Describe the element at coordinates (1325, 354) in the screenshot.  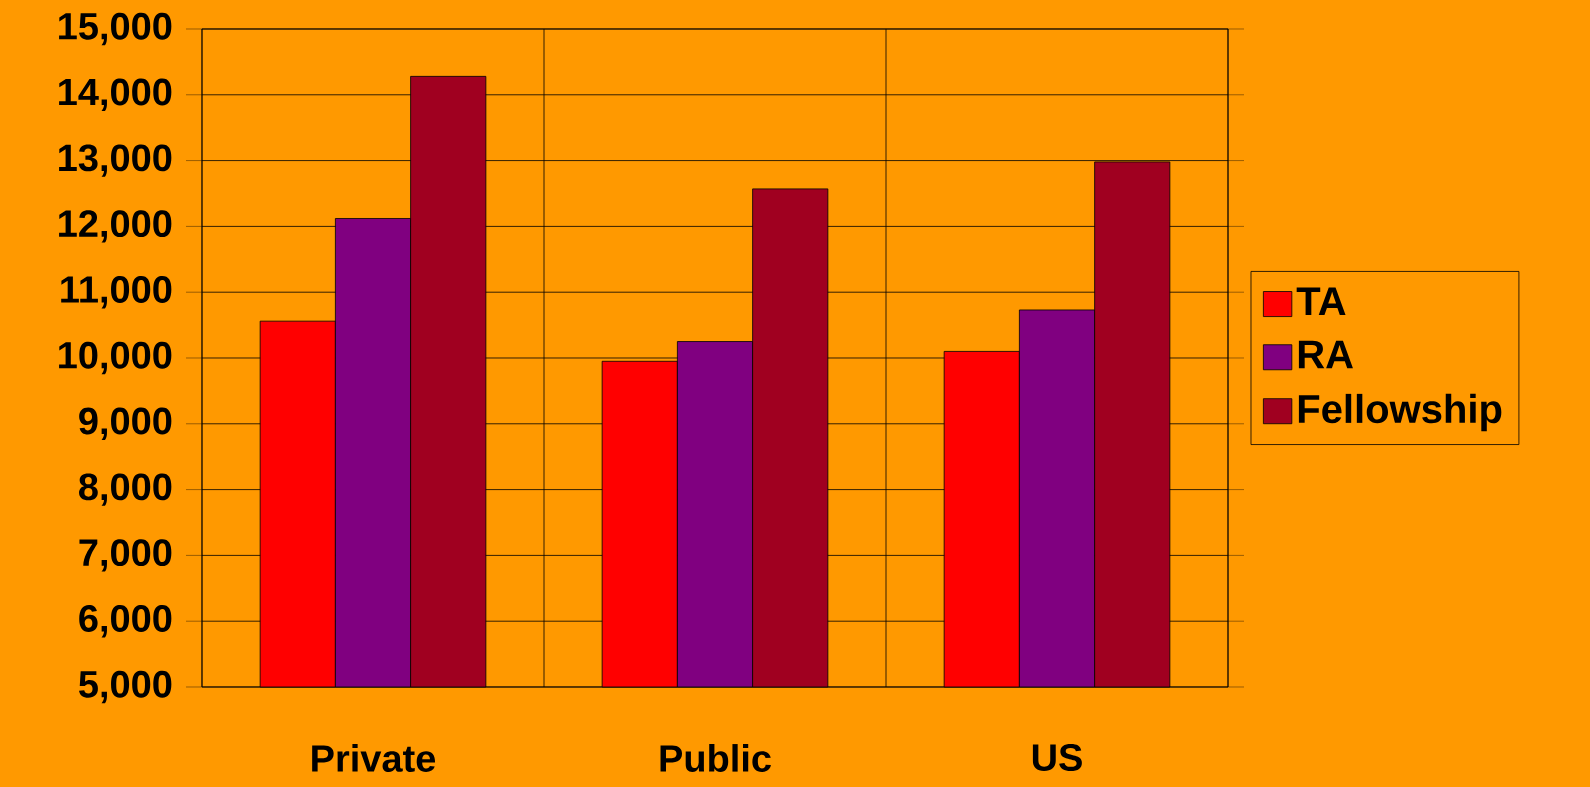
I see `legend-label: RA` at that location.